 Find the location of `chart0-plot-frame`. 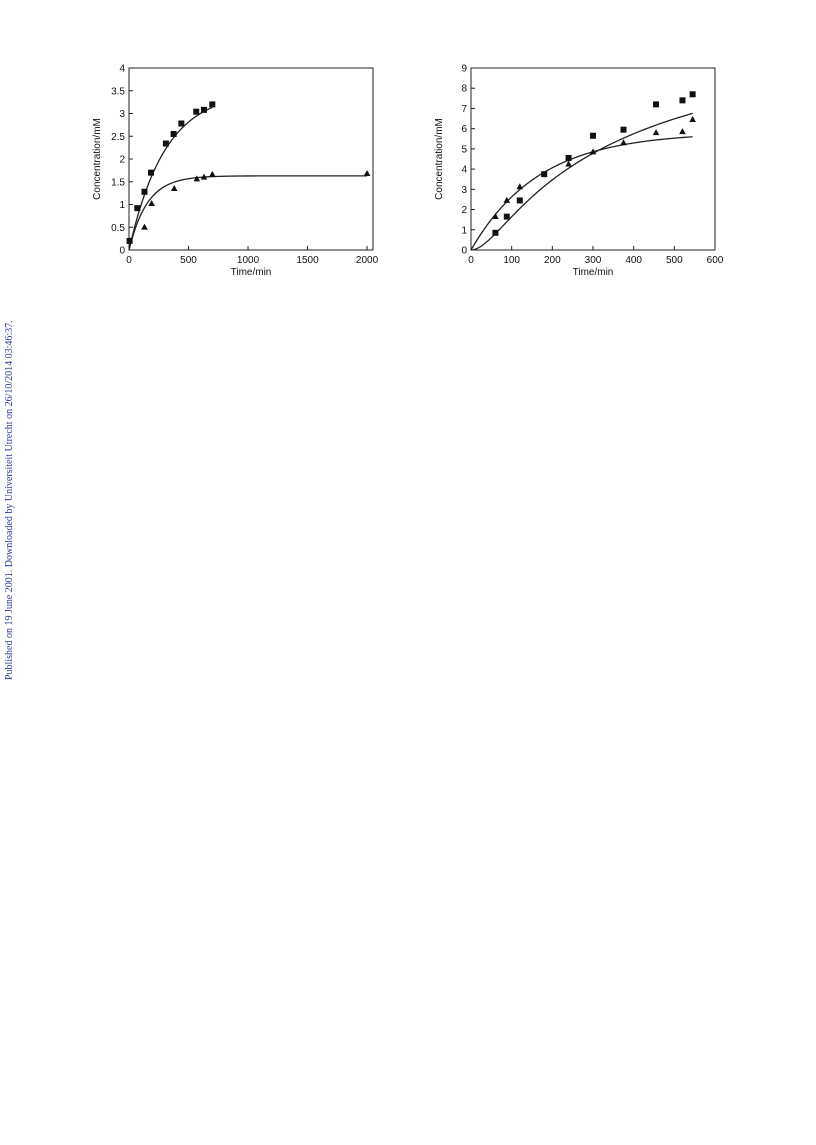

chart0-plot-frame is located at coordinates (251, 159).